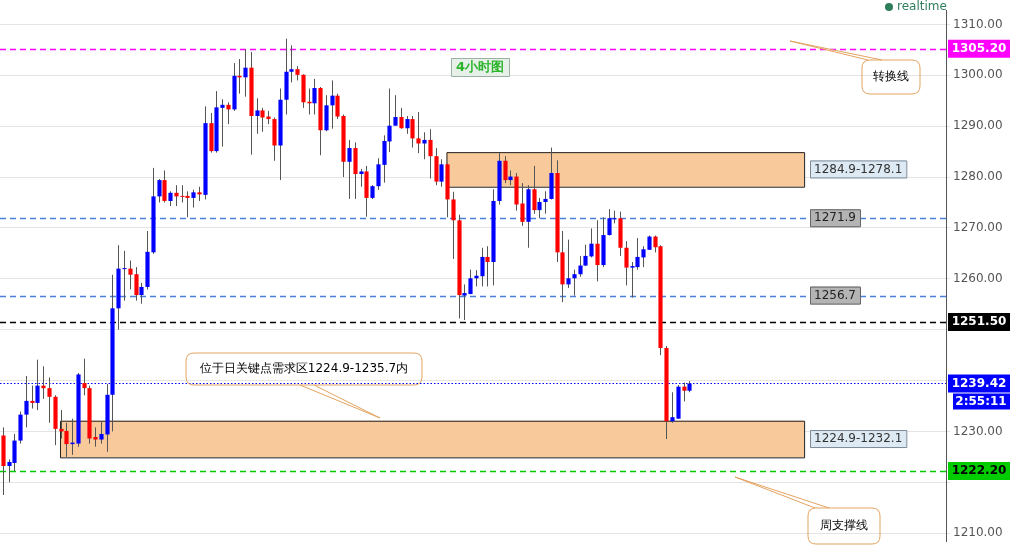 This screenshot has width=1011, height=552. I want to click on annotation: 周支撑线, so click(844, 525).